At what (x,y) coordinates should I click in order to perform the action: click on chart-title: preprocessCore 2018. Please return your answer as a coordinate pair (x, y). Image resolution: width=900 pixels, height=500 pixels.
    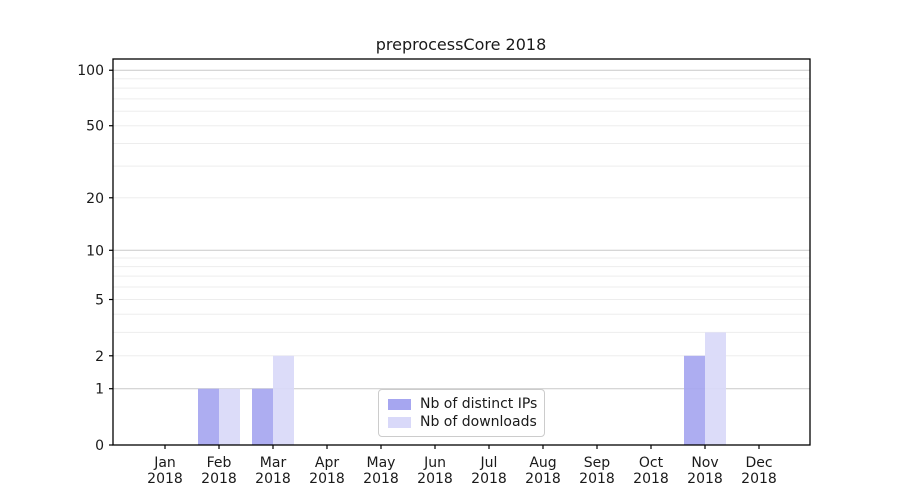
    Looking at the image, I should click on (461, 44).